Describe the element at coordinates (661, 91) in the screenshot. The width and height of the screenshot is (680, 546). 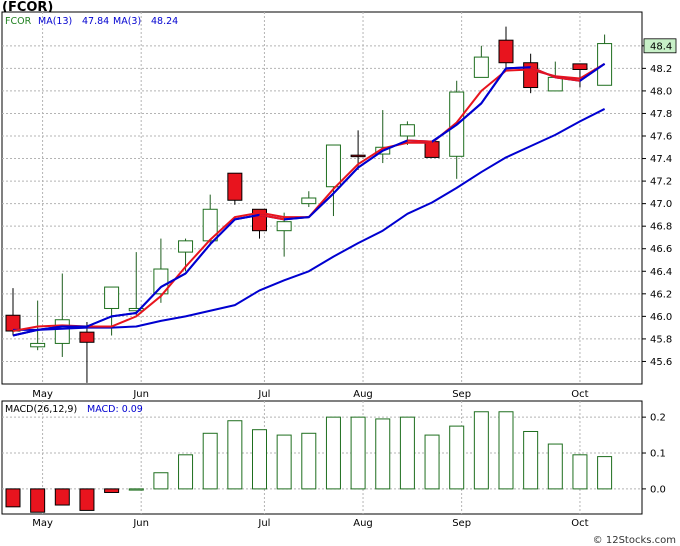
I see `price-ytick-label: 48.0` at that location.